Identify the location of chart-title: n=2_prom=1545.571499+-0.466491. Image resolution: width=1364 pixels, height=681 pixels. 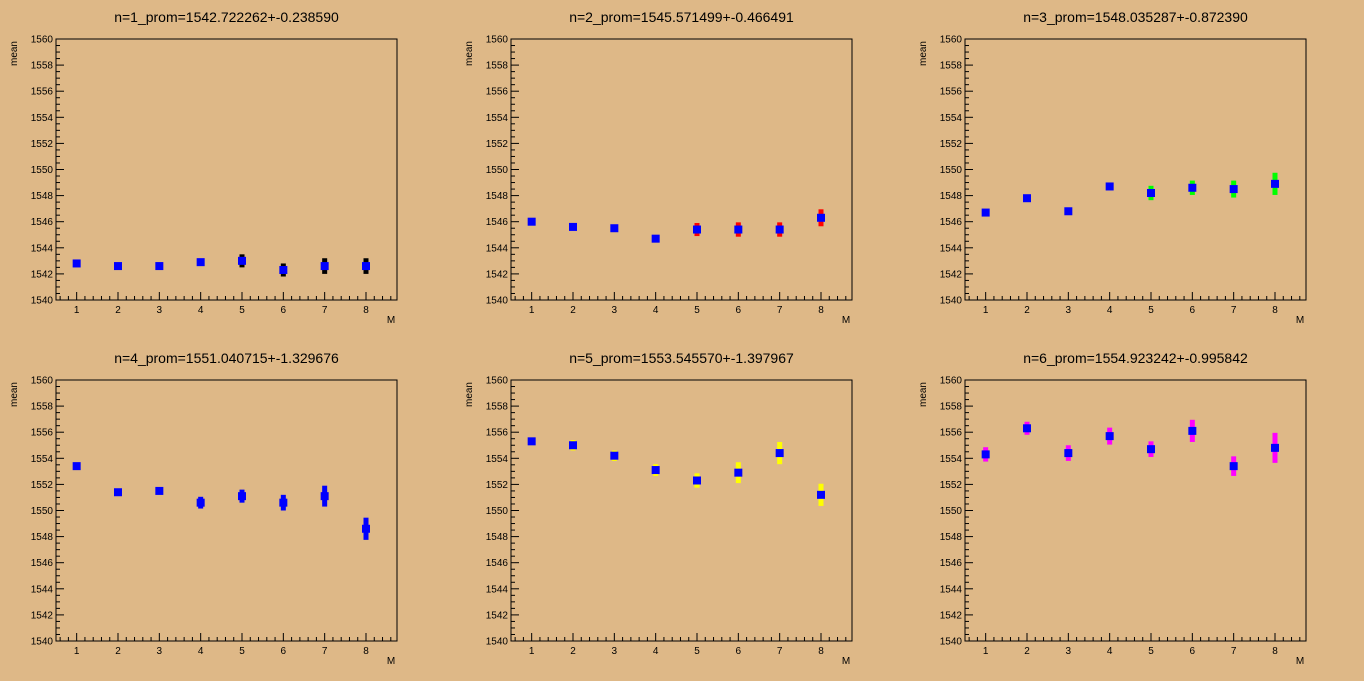
(681, 17).